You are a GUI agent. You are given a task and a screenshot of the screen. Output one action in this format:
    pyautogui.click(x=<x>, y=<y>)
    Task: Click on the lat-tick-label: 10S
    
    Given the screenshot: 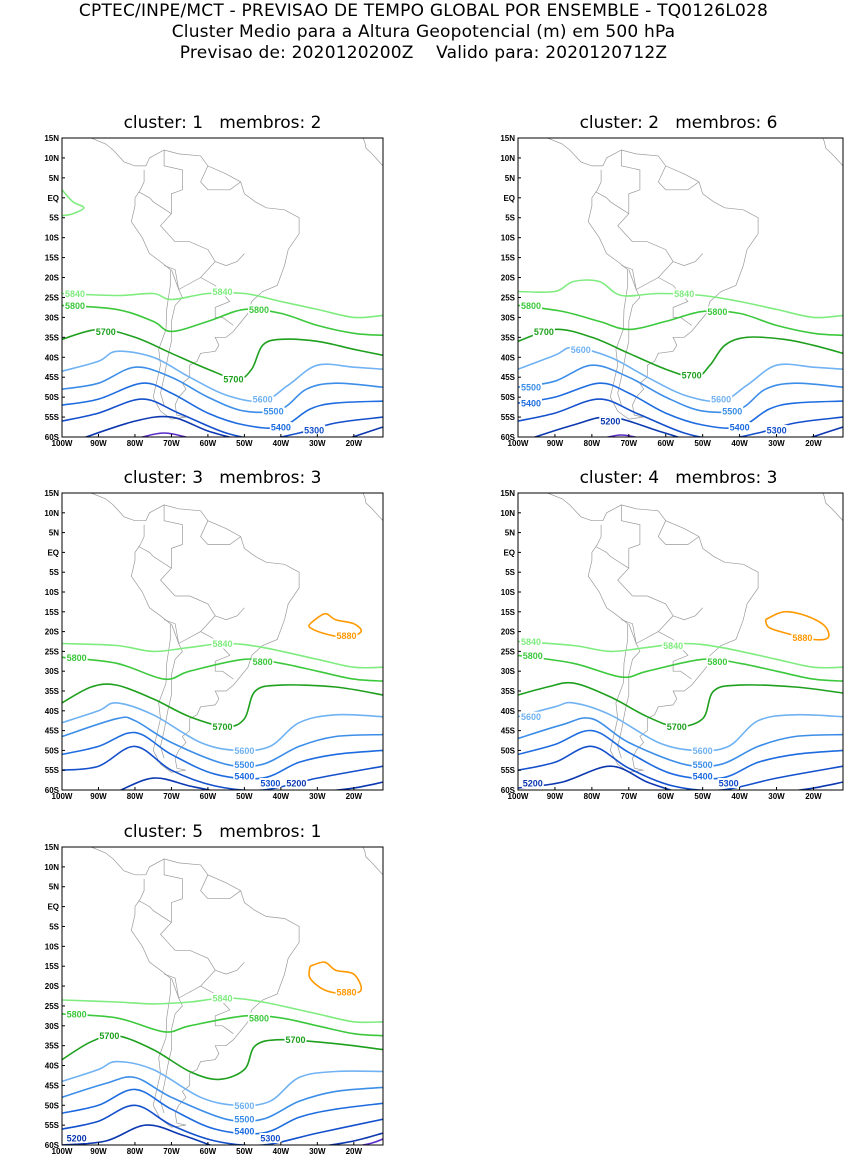 What is the action you would take?
    pyautogui.click(x=52, y=592)
    